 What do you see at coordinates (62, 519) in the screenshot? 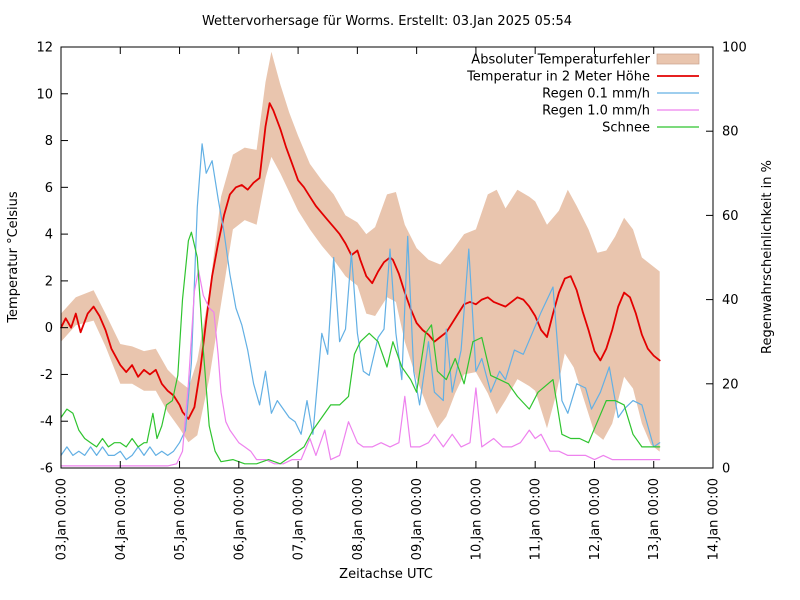
I see `x-tick-label: 03.Jan 00:00` at bounding box center [62, 519].